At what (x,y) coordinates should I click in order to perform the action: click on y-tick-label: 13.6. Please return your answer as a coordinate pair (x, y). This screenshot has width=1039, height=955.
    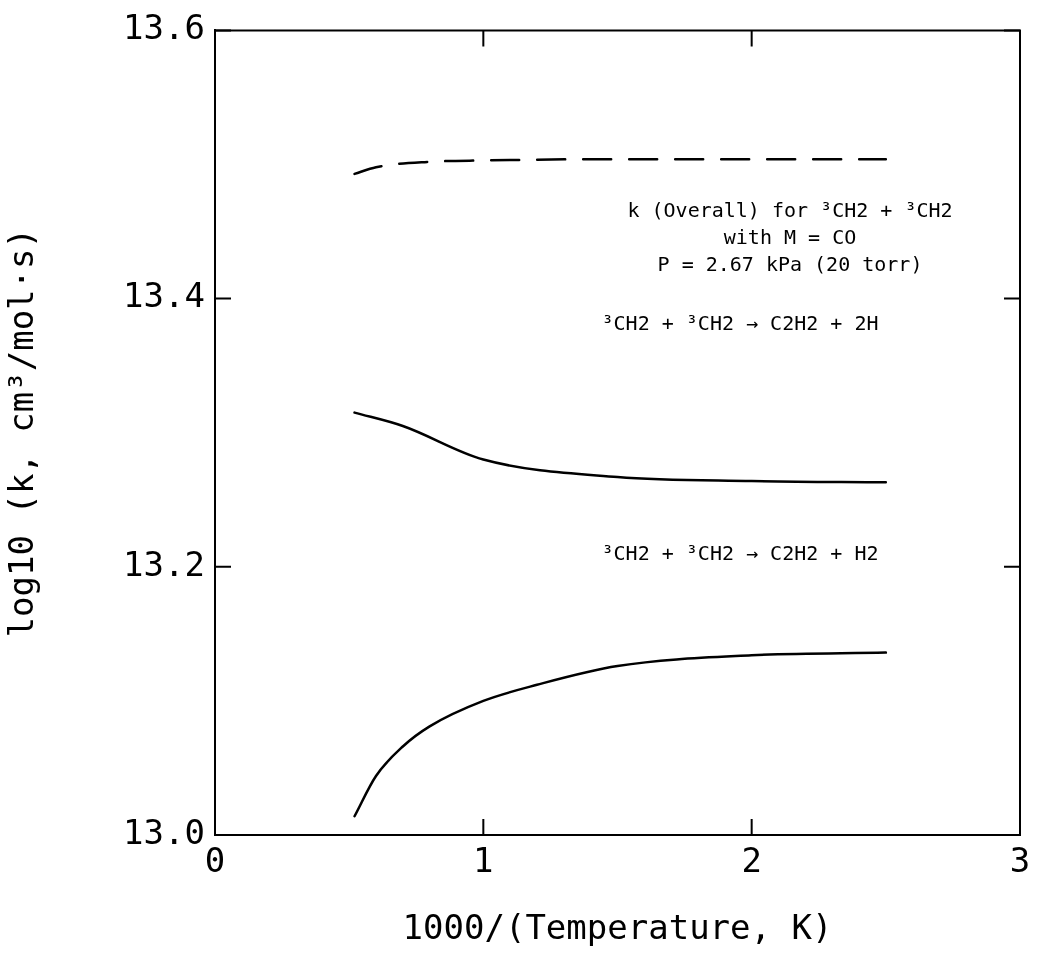
    Looking at the image, I should click on (164, 27).